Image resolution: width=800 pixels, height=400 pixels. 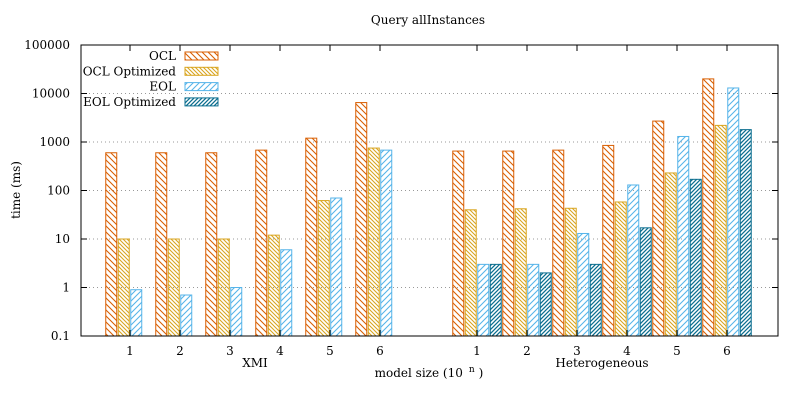 I want to click on chart-title: Query allInstances, so click(x=428, y=20).